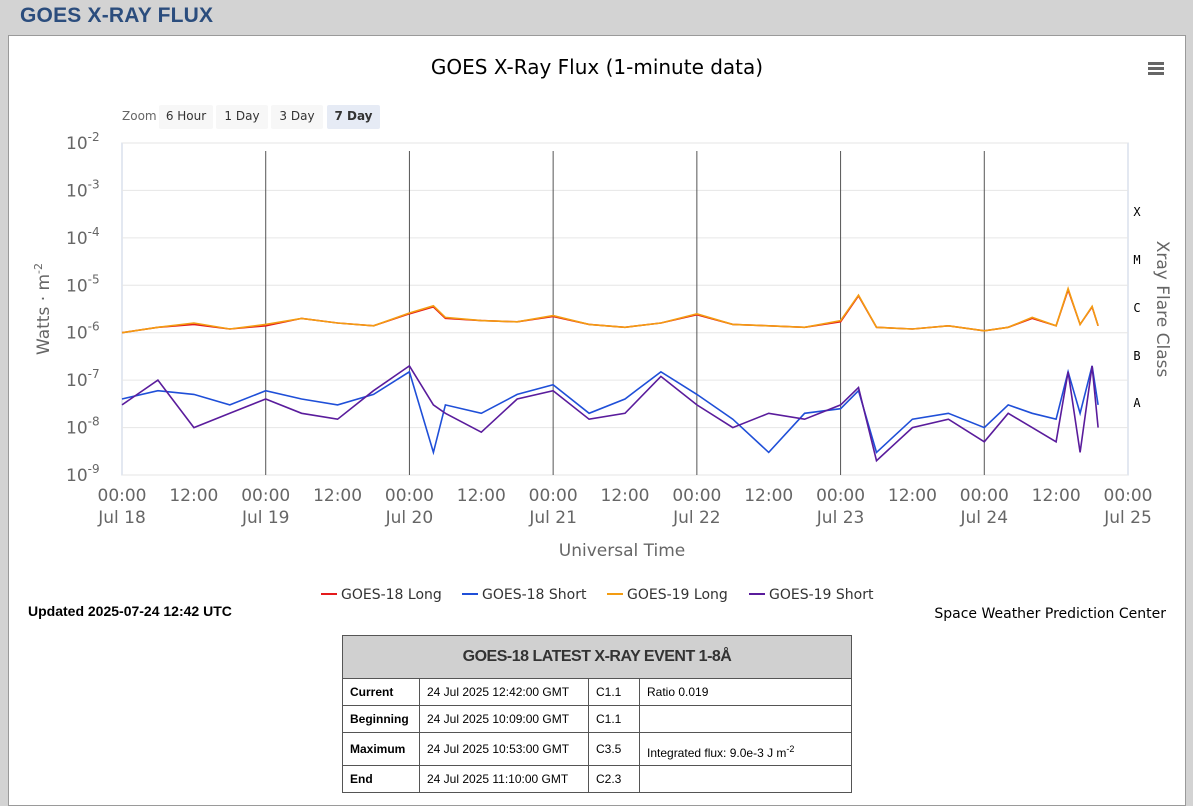 The width and height of the screenshot is (1193, 806). I want to click on x-tick-date: Jul 24, so click(984, 518).